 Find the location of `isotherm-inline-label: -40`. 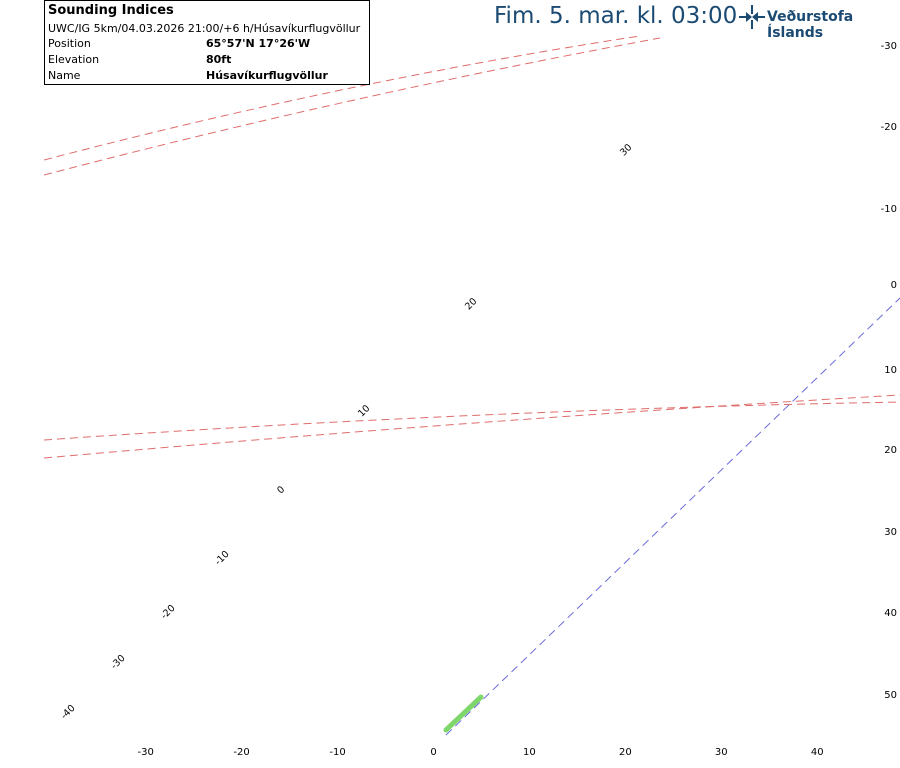

isotherm-inline-label: -40 is located at coordinates (68, 712).